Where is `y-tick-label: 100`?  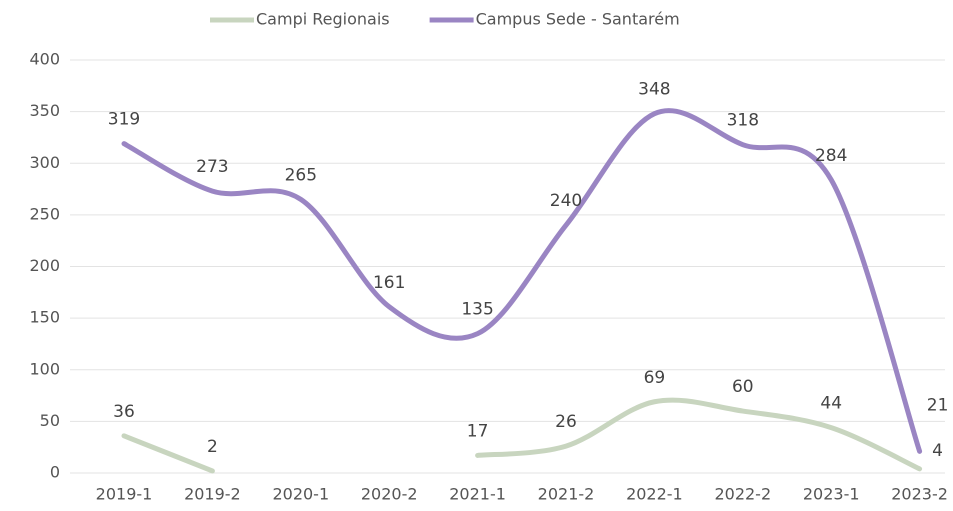 y-tick-label: 100 is located at coordinates (44, 368).